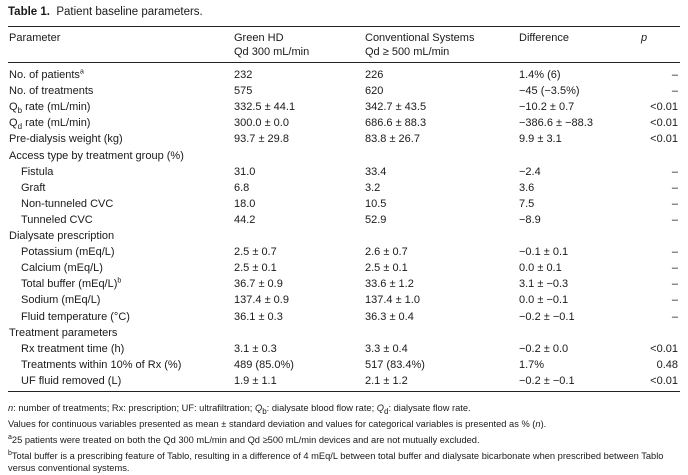 Image resolution: width=688 pixels, height=475 pixels. I want to click on row-difference-value: −2.4, so click(530, 172).